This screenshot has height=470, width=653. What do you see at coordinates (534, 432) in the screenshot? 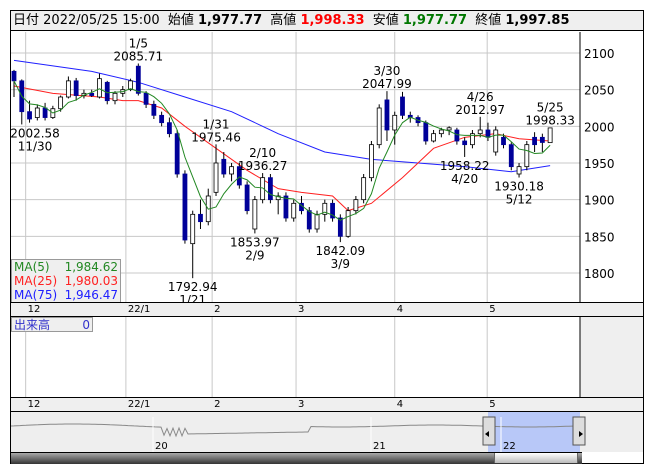
I see `navigator-selection` at bounding box center [534, 432].